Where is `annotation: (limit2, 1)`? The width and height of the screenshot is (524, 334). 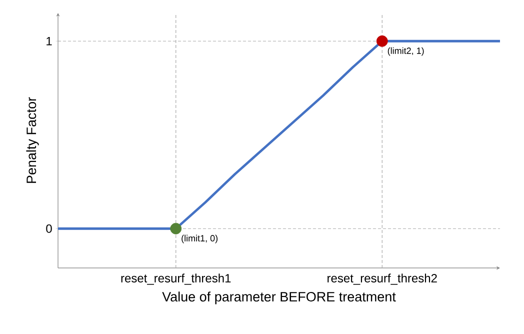
annotation: (limit2, 1) is located at coordinates (406, 51).